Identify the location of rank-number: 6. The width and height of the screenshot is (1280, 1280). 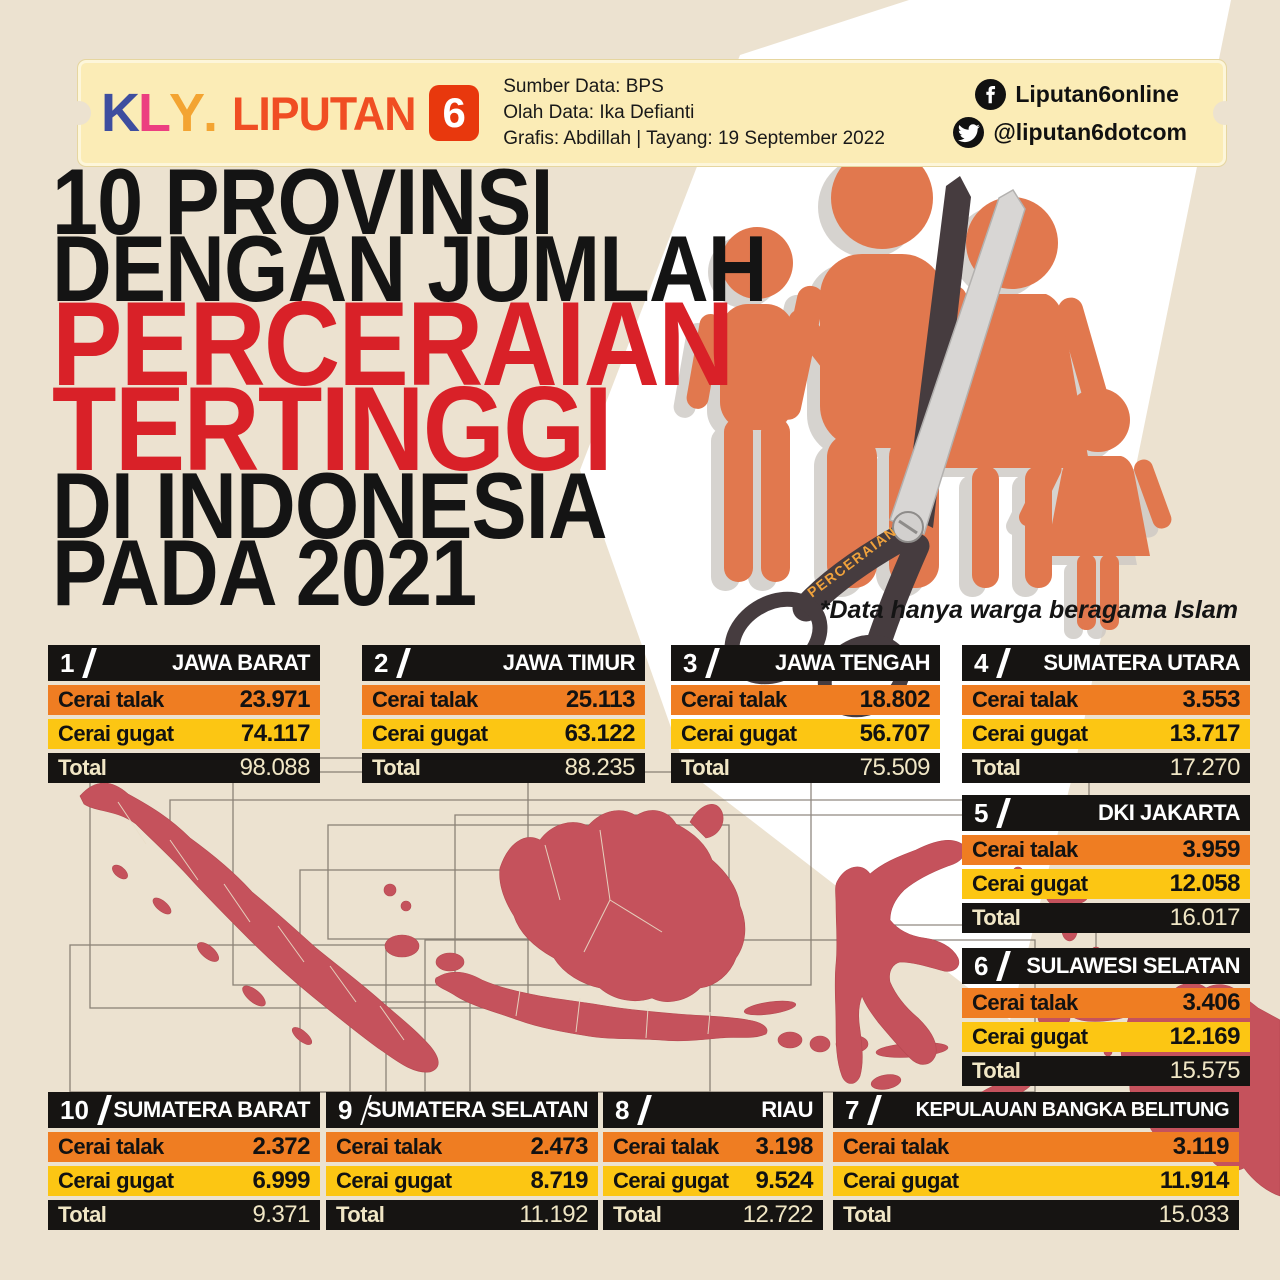
(981, 965).